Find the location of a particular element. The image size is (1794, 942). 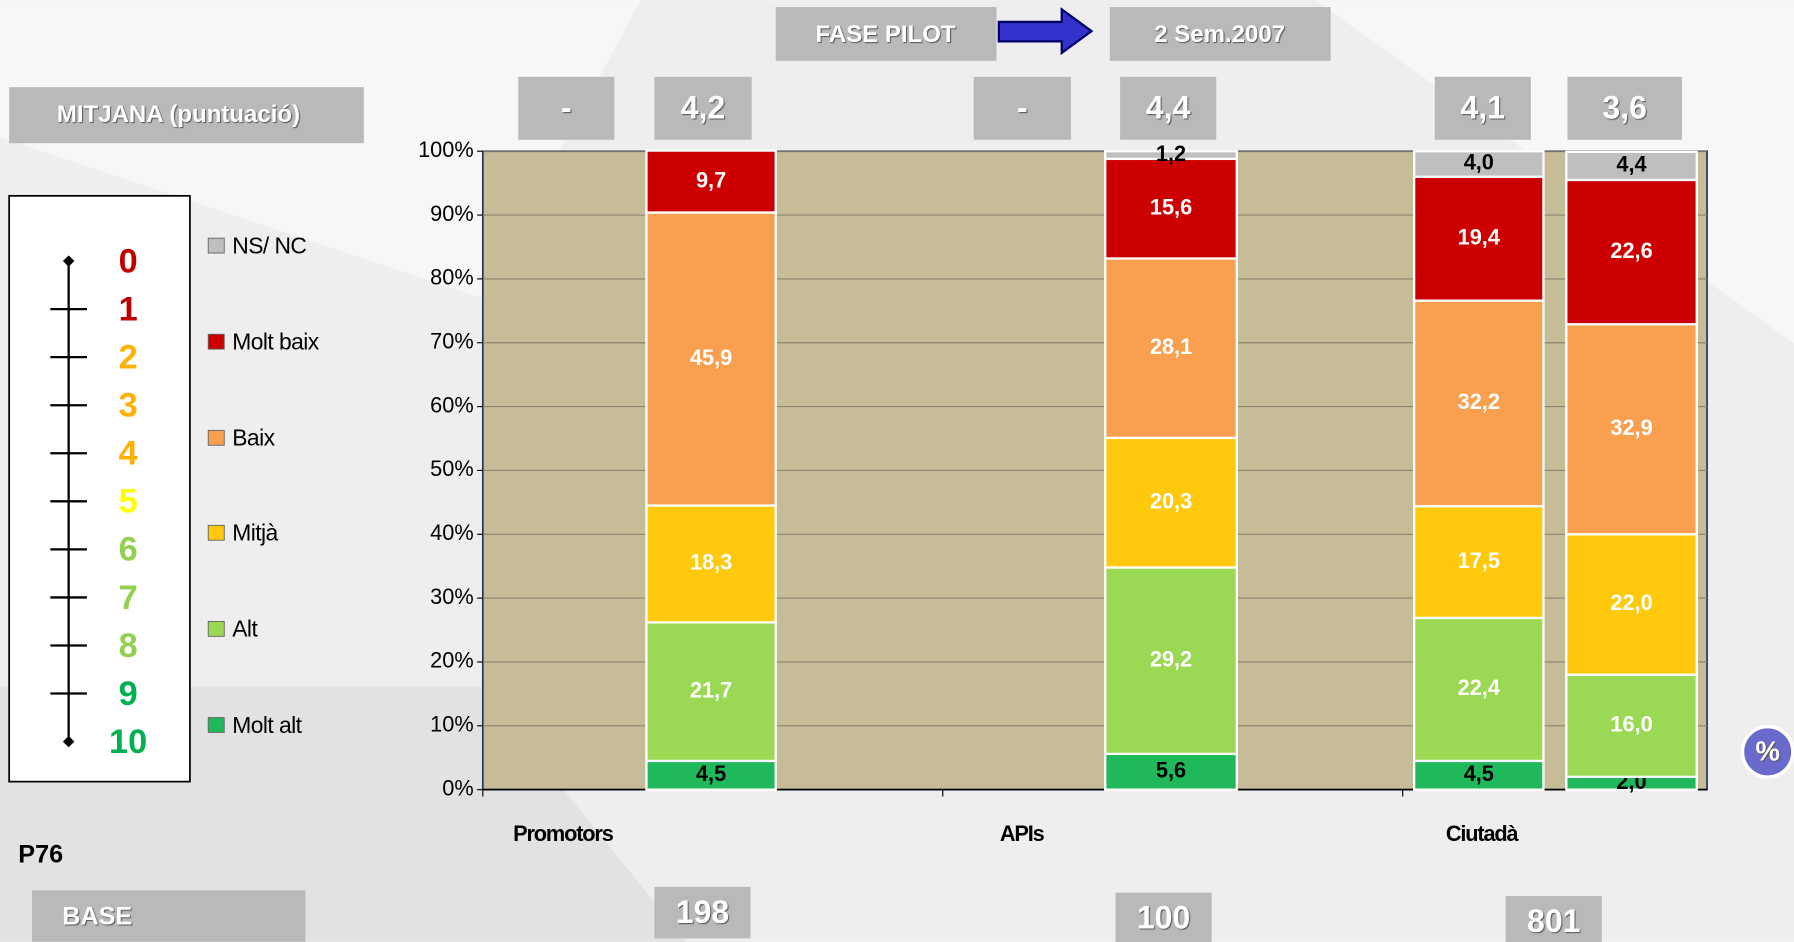

scale-label: 2 is located at coordinates (128, 358).